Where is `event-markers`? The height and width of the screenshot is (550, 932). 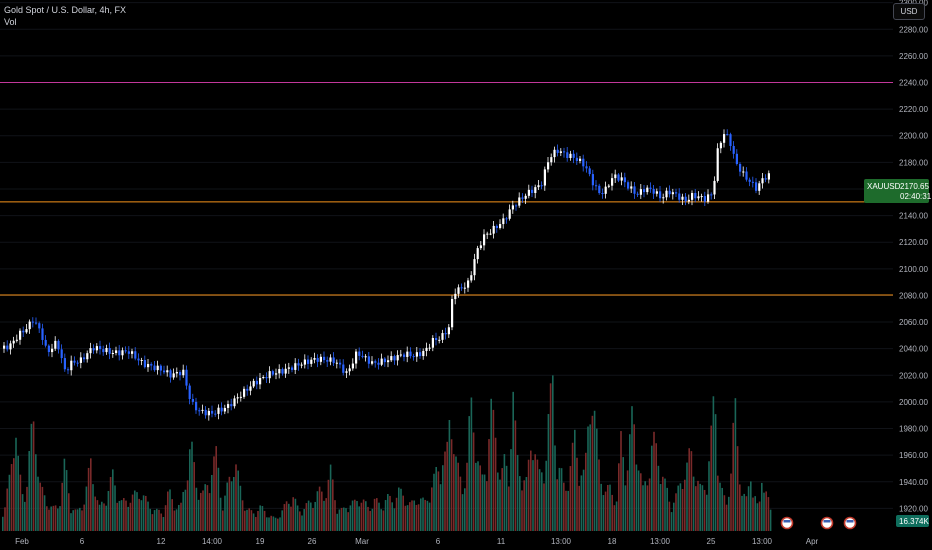 event-markers is located at coordinates (818, 523).